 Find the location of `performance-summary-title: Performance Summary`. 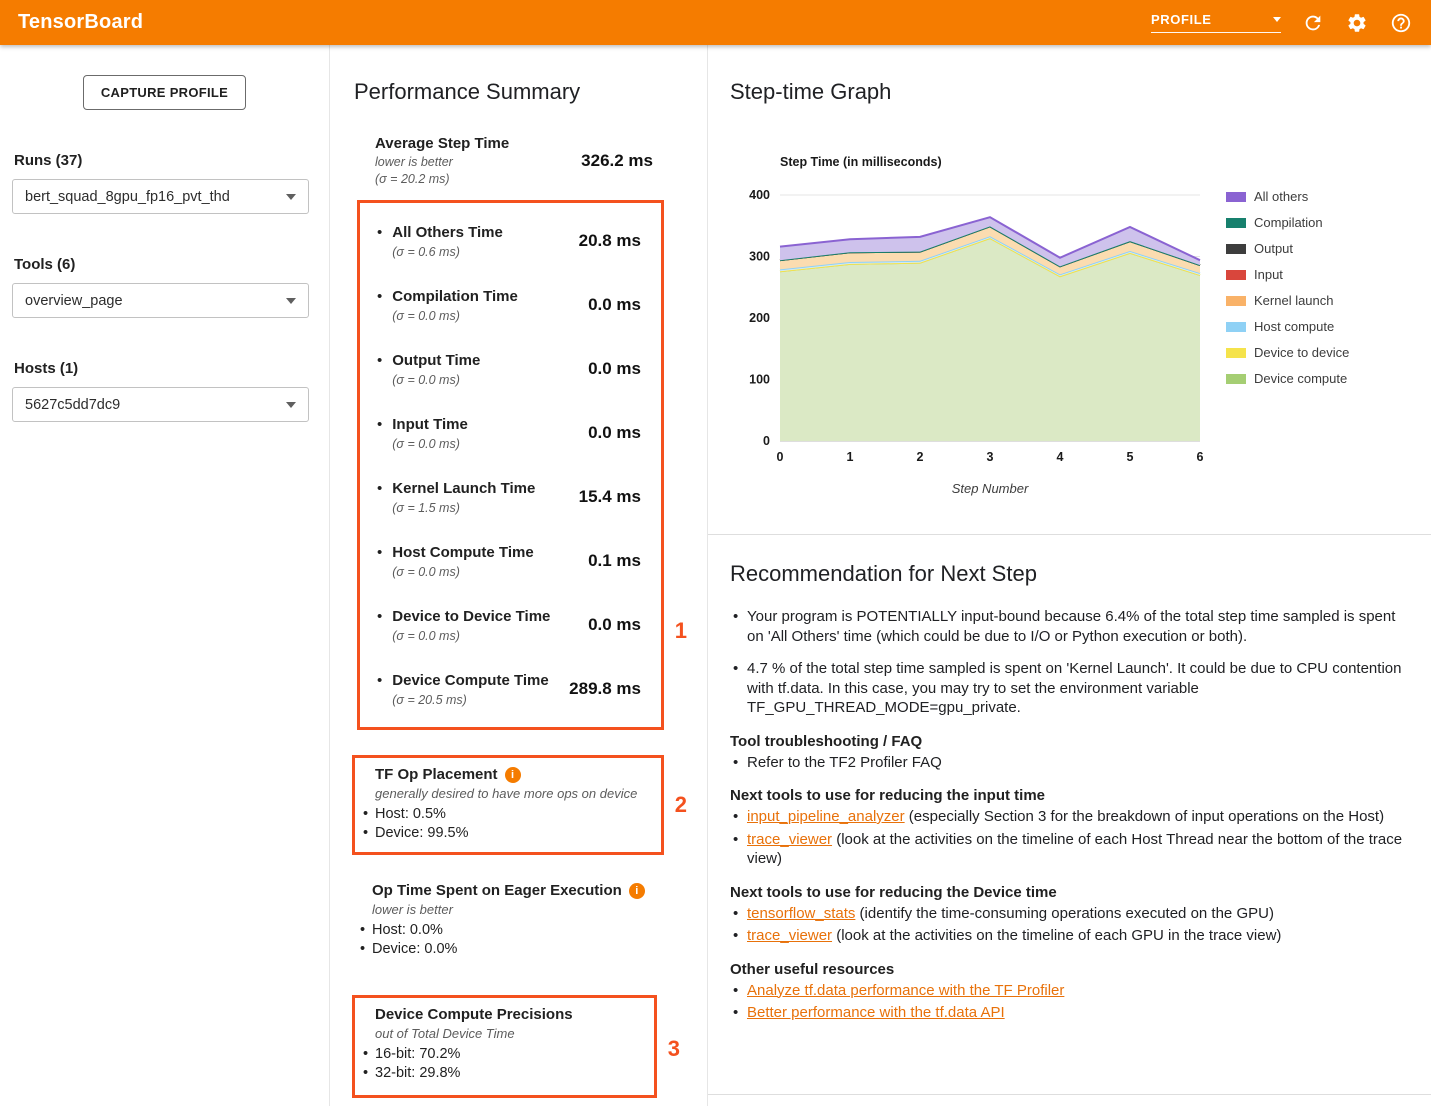

performance-summary-title: Performance Summary is located at coordinates (467, 91).